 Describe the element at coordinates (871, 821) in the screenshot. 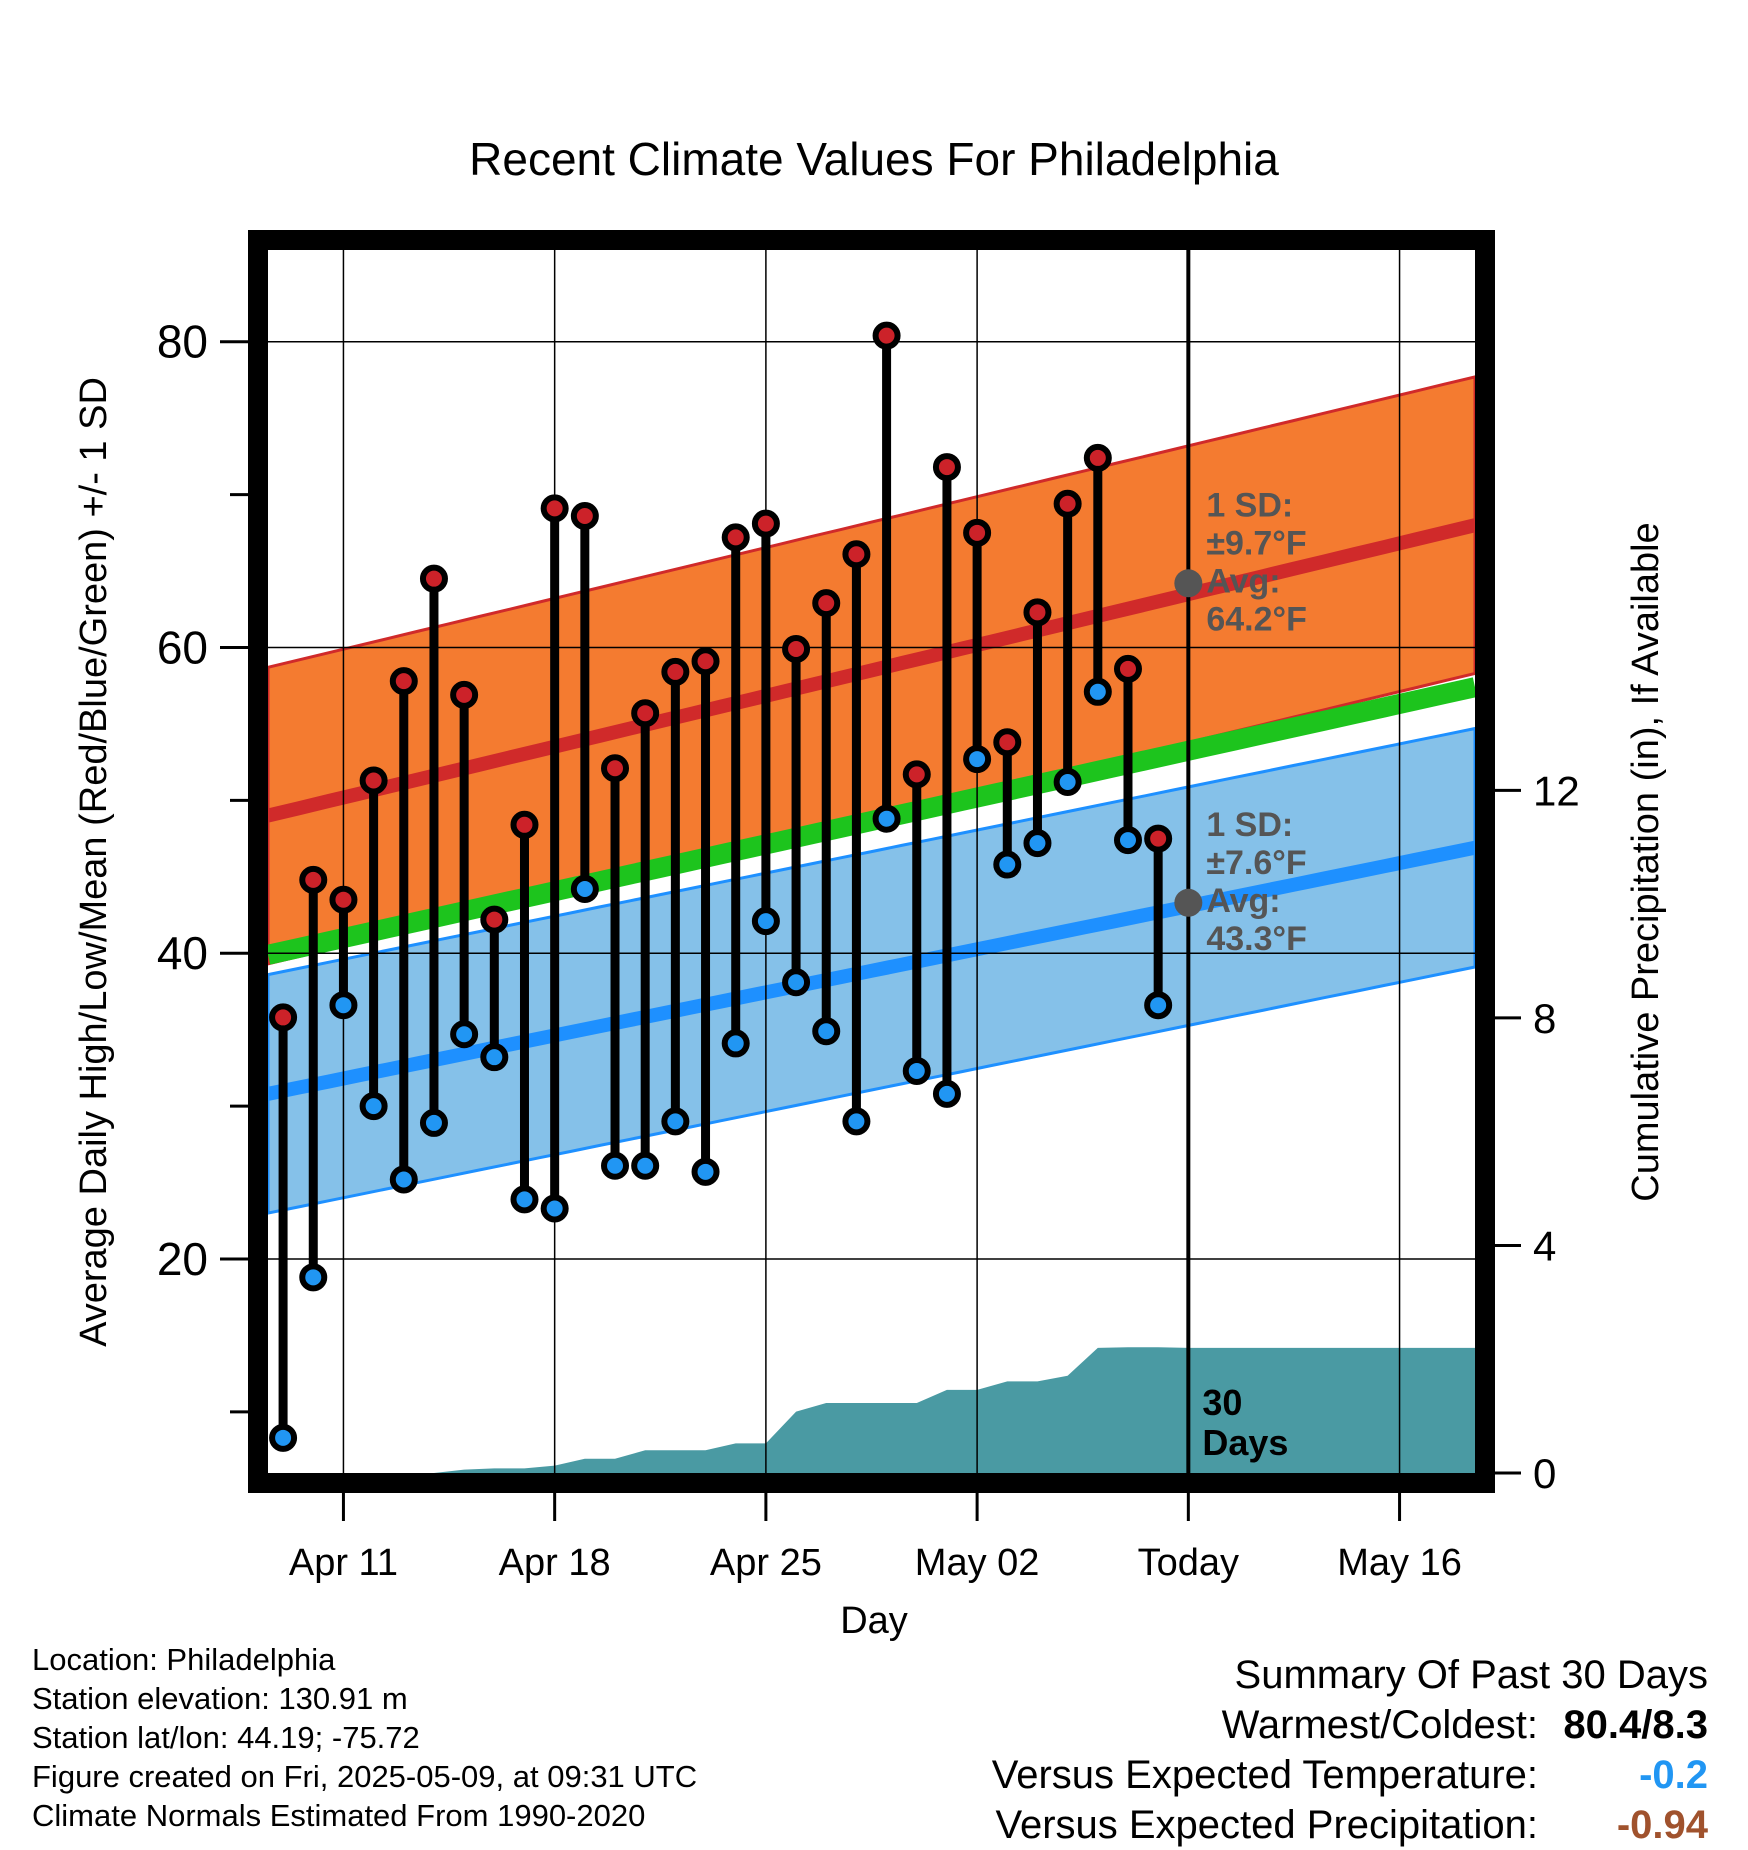

I see `normal-mean-line` at that location.